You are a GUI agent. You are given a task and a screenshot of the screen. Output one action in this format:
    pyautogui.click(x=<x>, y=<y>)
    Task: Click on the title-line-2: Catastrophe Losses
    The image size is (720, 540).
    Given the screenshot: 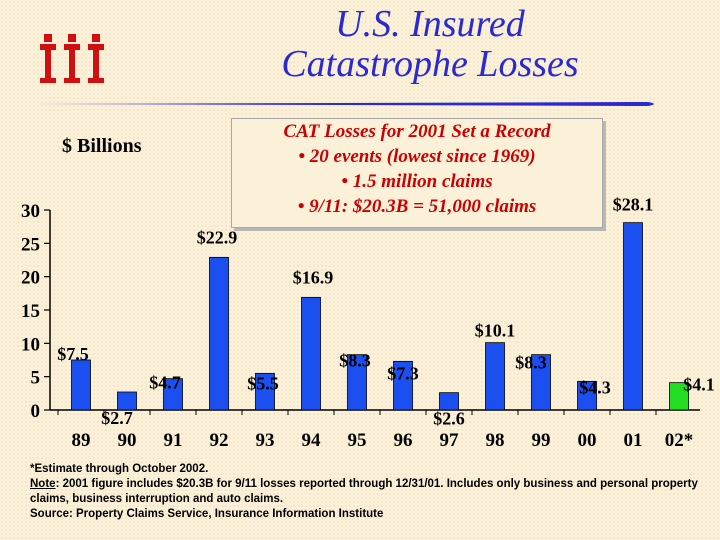 What is the action you would take?
    pyautogui.click(x=430, y=64)
    